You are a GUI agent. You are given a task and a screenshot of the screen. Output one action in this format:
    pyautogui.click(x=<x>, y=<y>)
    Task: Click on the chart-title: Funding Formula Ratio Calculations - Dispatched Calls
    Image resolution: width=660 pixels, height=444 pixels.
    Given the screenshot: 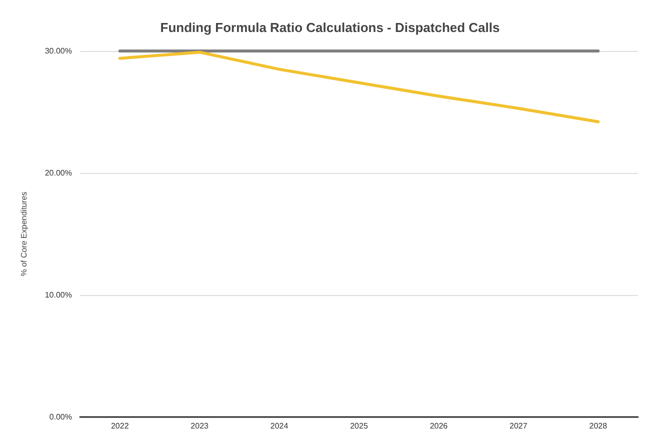 What is the action you would take?
    pyautogui.click(x=330, y=27)
    